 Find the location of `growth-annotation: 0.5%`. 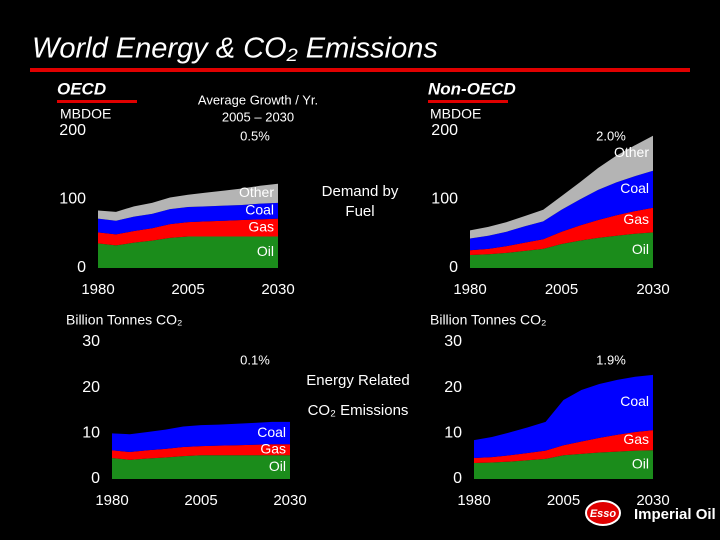

growth-annotation: 0.5% is located at coordinates (255, 135).